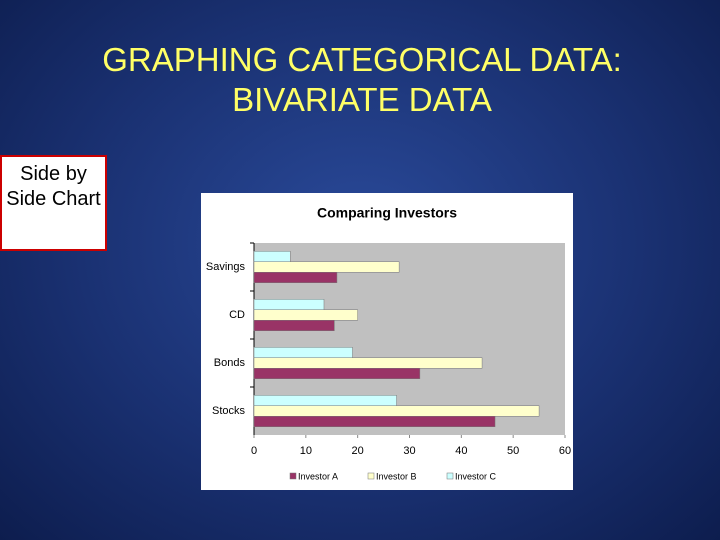  What do you see at coordinates (513, 451) in the screenshot?
I see `x-tick-label: 50` at bounding box center [513, 451].